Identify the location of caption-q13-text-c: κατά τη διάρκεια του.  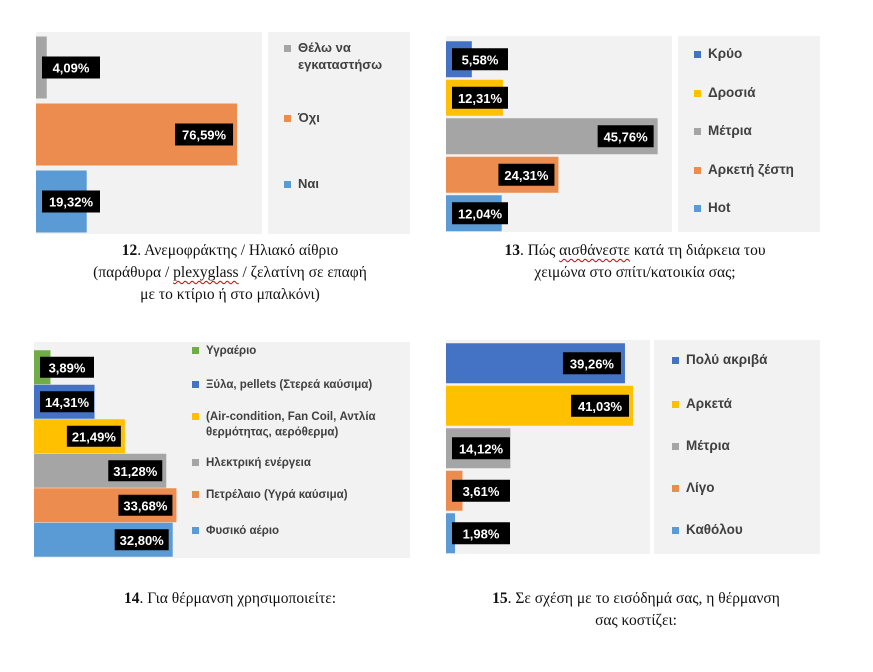
(697, 250).